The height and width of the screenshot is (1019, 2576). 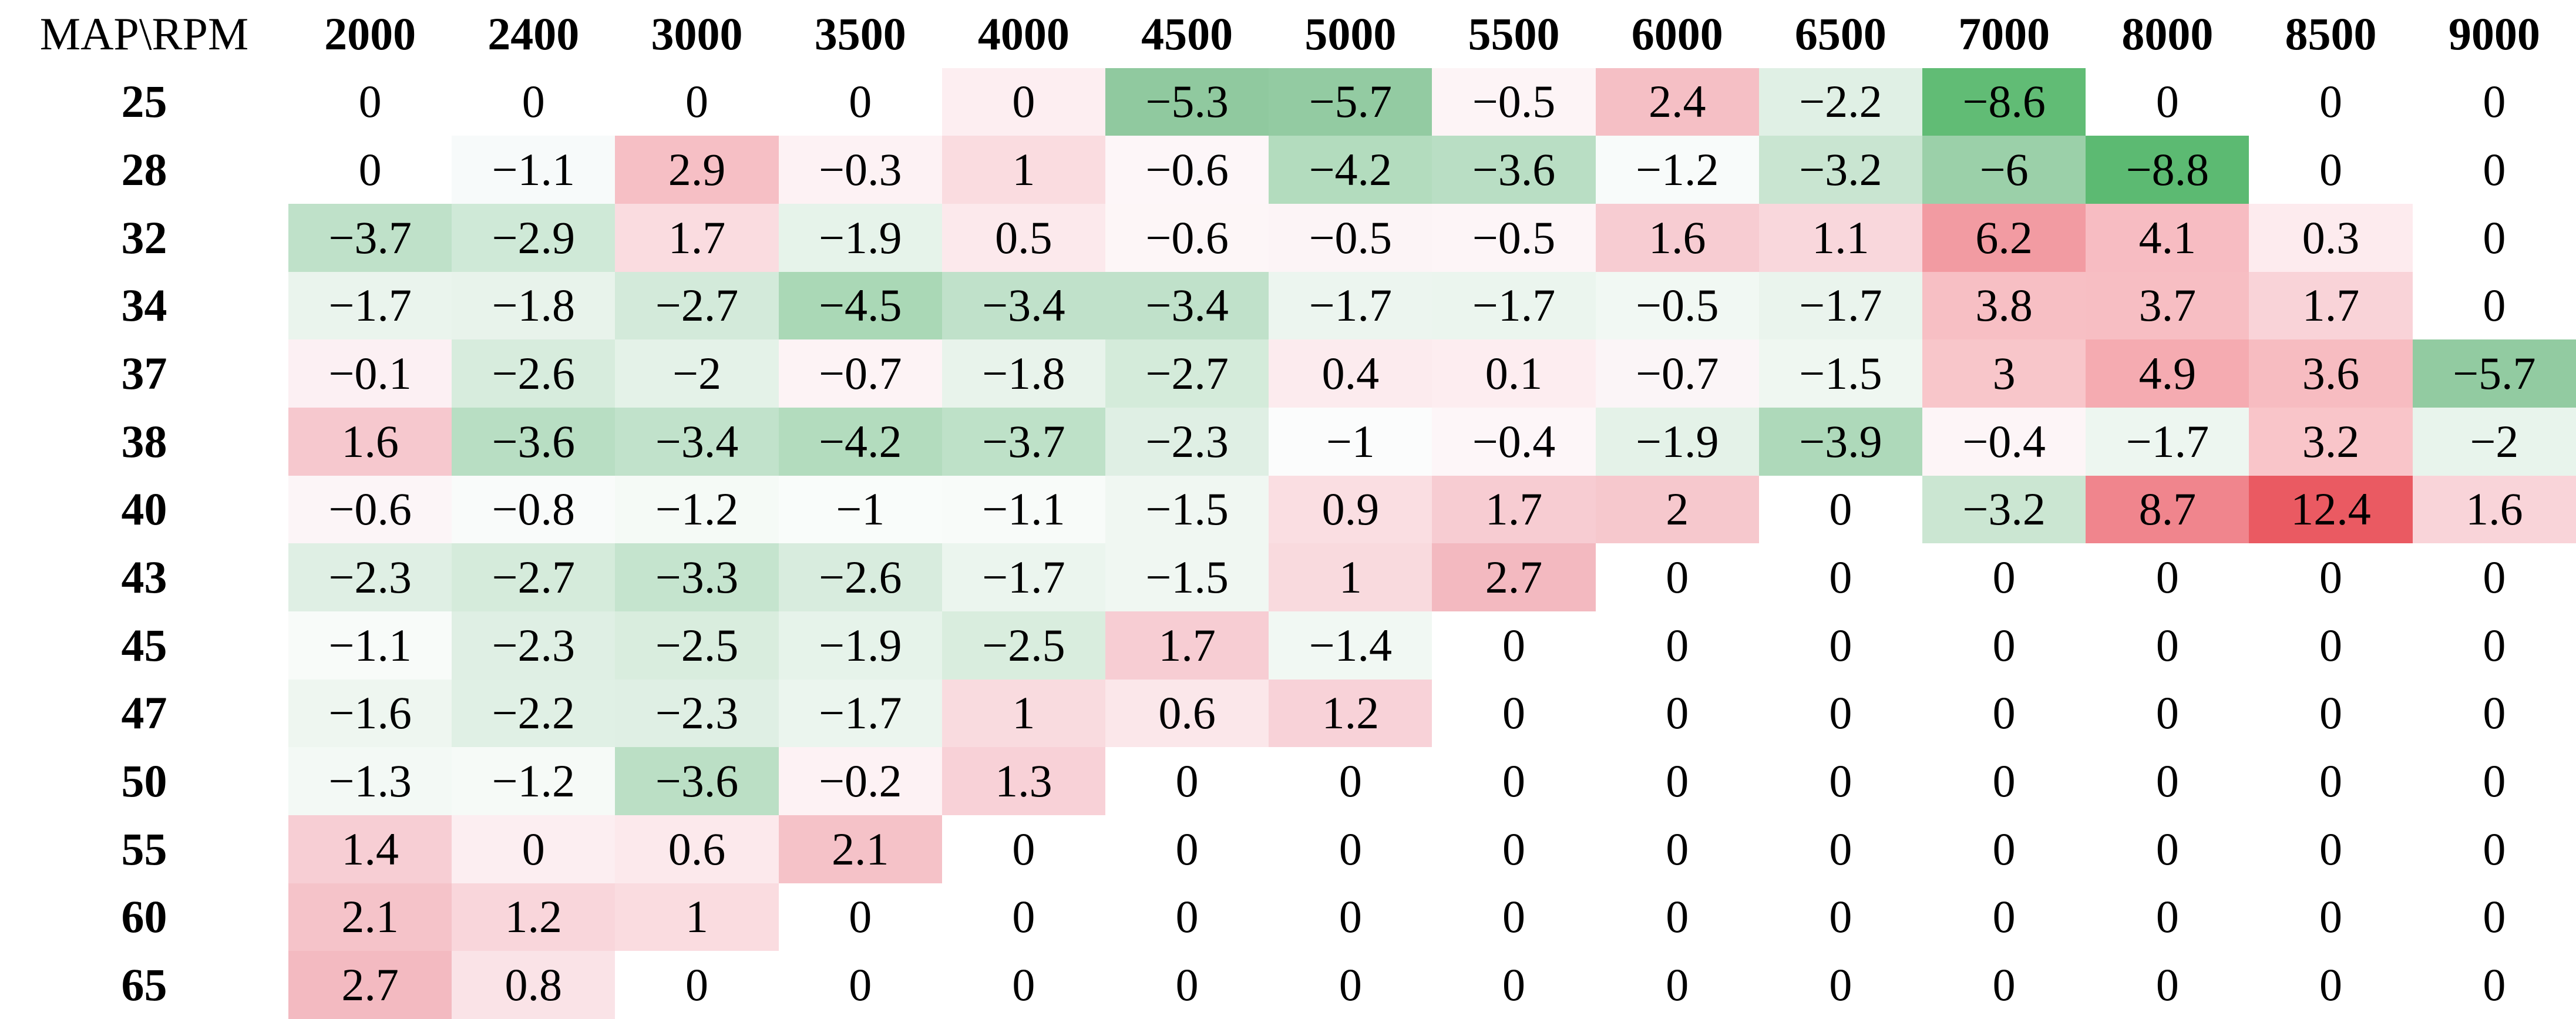 I want to click on cell-map45-rpm4000: −2.5, so click(x=1023, y=645).